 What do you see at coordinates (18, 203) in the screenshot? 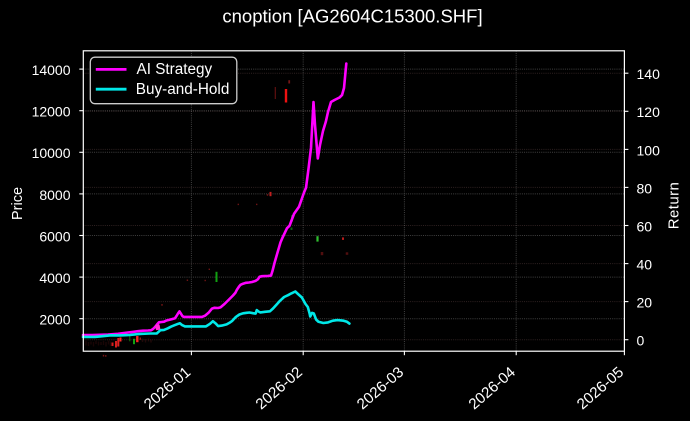
I see `svg-text: Price` at bounding box center [18, 203].